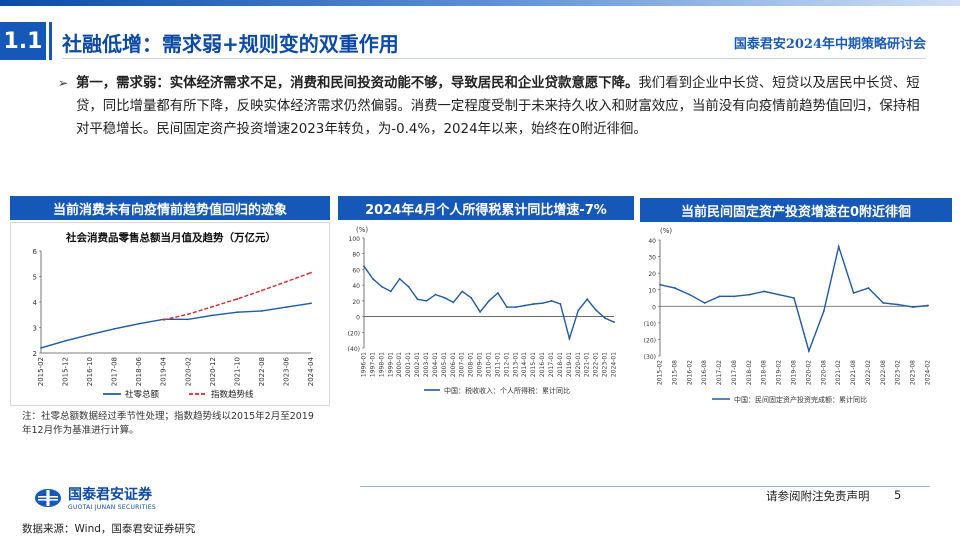 The height and width of the screenshot is (540, 960). I want to click on y-tick-label: 30, so click(652, 258).